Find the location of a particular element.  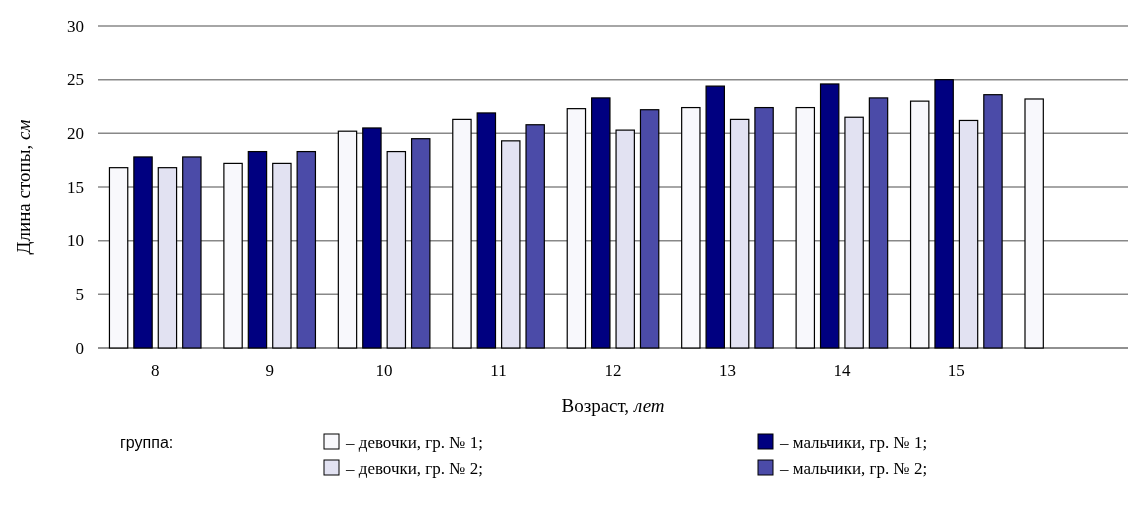

x-tick-label: 14 is located at coordinates (842, 370).